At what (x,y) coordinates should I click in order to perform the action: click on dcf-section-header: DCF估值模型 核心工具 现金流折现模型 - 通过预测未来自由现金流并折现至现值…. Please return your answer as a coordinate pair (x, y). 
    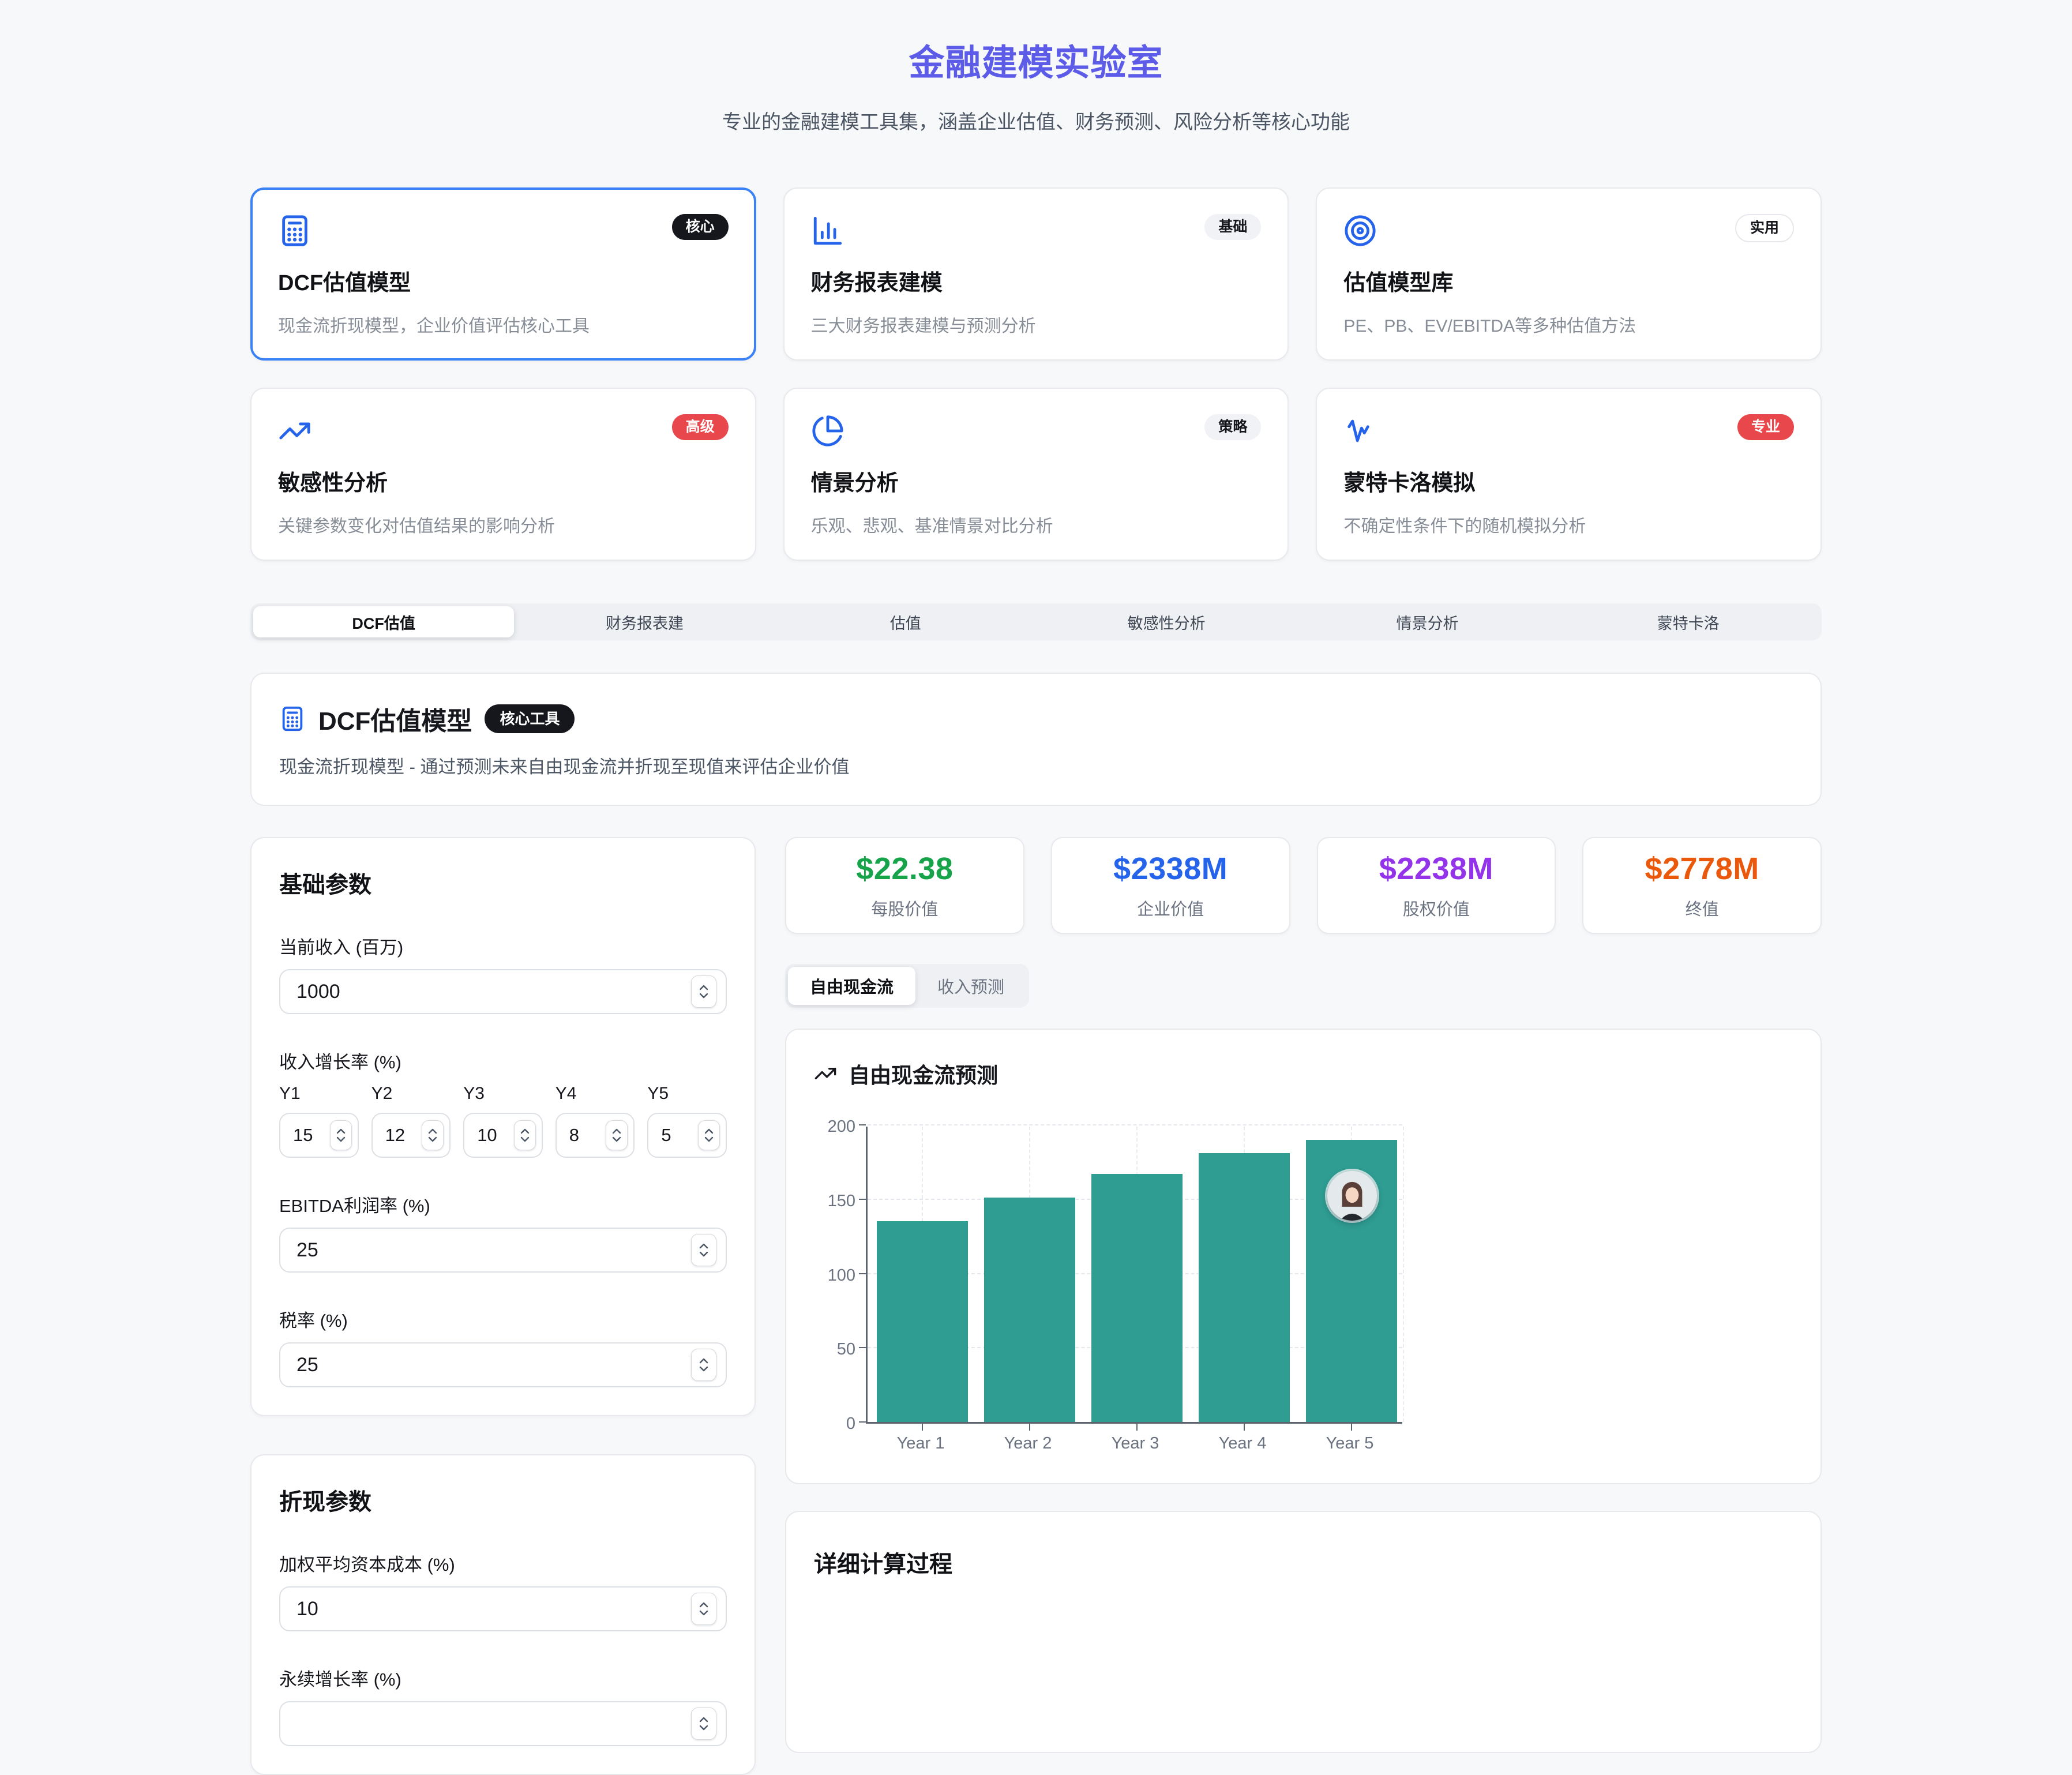
    Looking at the image, I should click on (1036, 739).